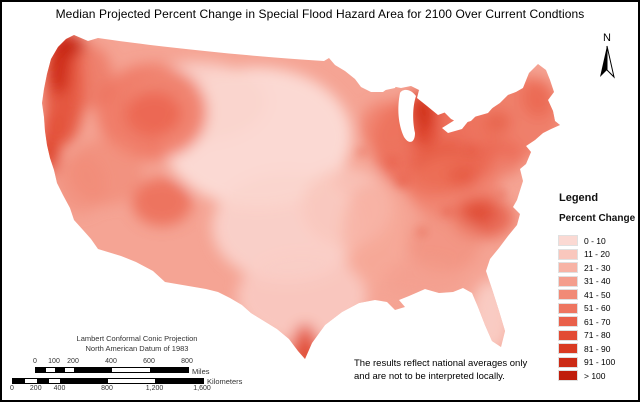 Image resolution: width=640 pixels, height=402 pixels. Describe the element at coordinates (202, 388) in the screenshot. I see `km-tick: 1,600` at that location.